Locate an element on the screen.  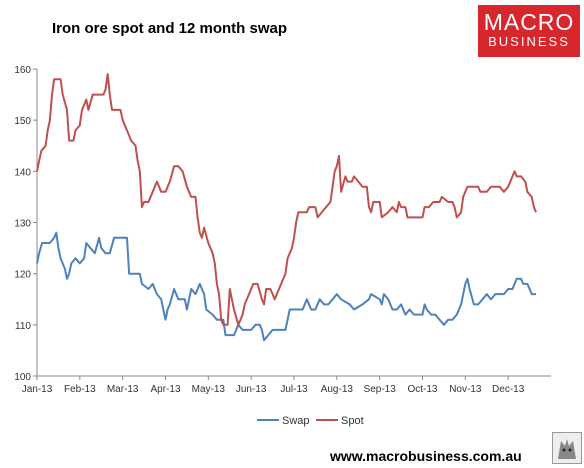
legend-label-spot: Spot is located at coordinates (352, 421).